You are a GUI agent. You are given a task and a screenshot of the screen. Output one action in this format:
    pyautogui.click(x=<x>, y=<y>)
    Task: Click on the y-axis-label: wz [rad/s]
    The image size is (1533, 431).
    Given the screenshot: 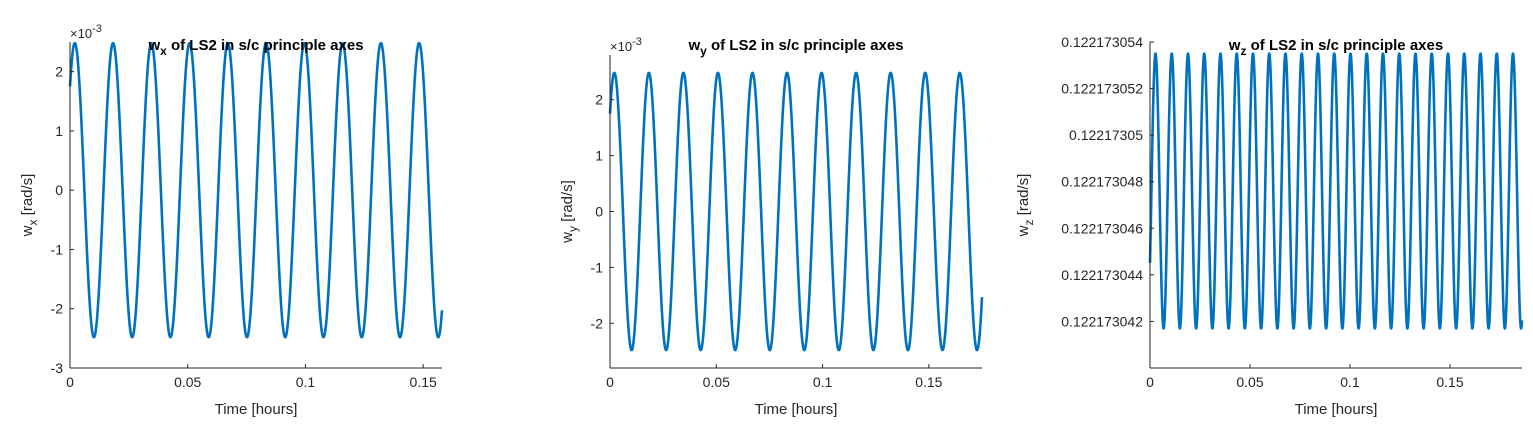 What is the action you would take?
    pyautogui.click(x=1025, y=206)
    